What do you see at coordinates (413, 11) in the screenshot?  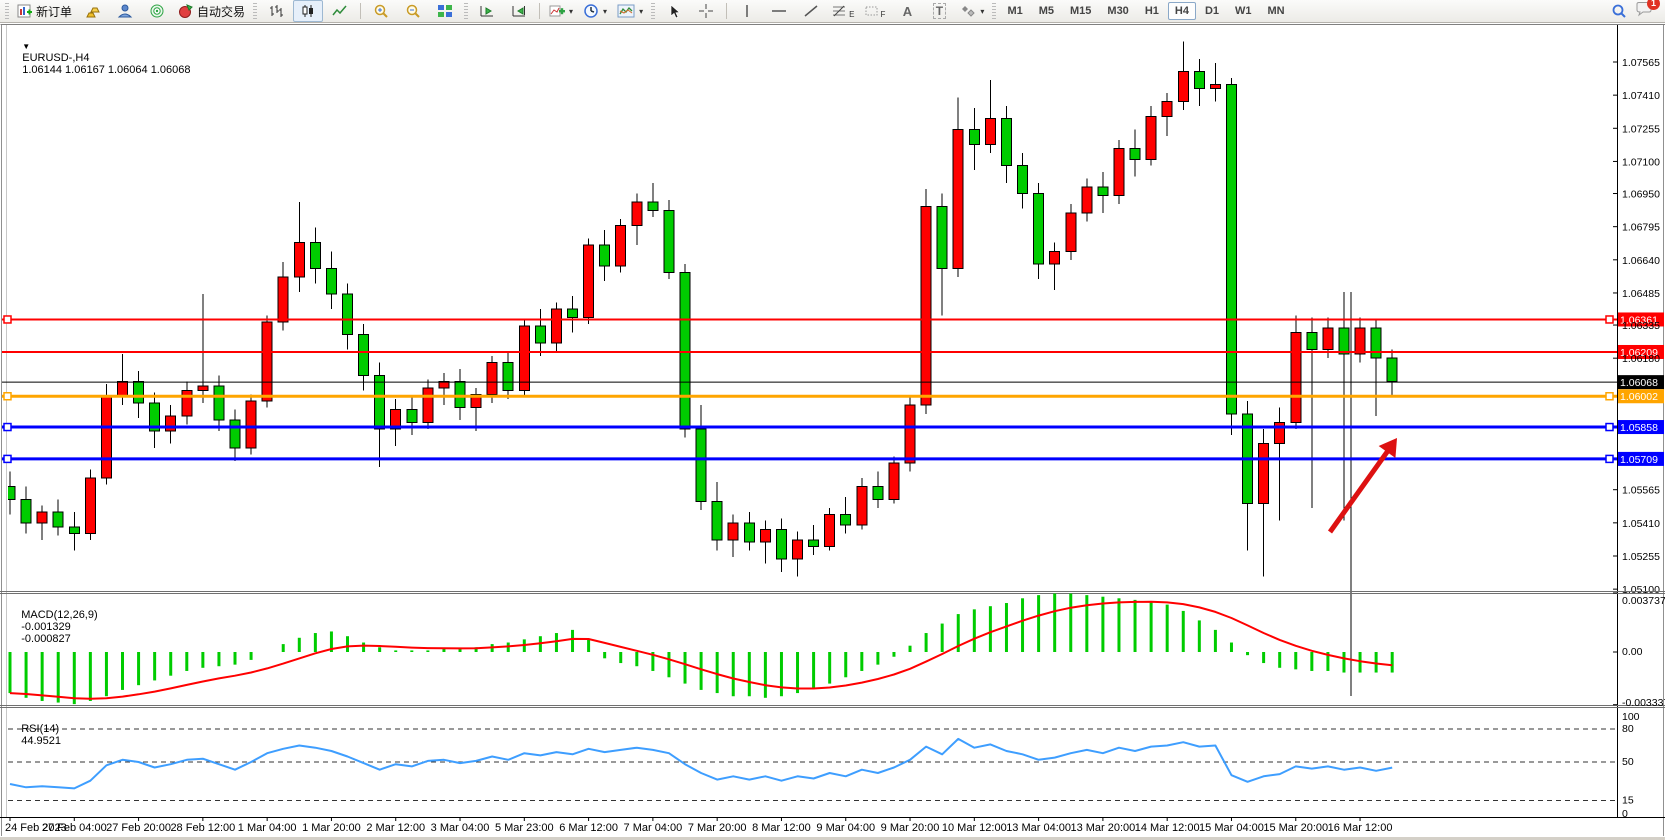 I see `zoom-out-button` at bounding box center [413, 11].